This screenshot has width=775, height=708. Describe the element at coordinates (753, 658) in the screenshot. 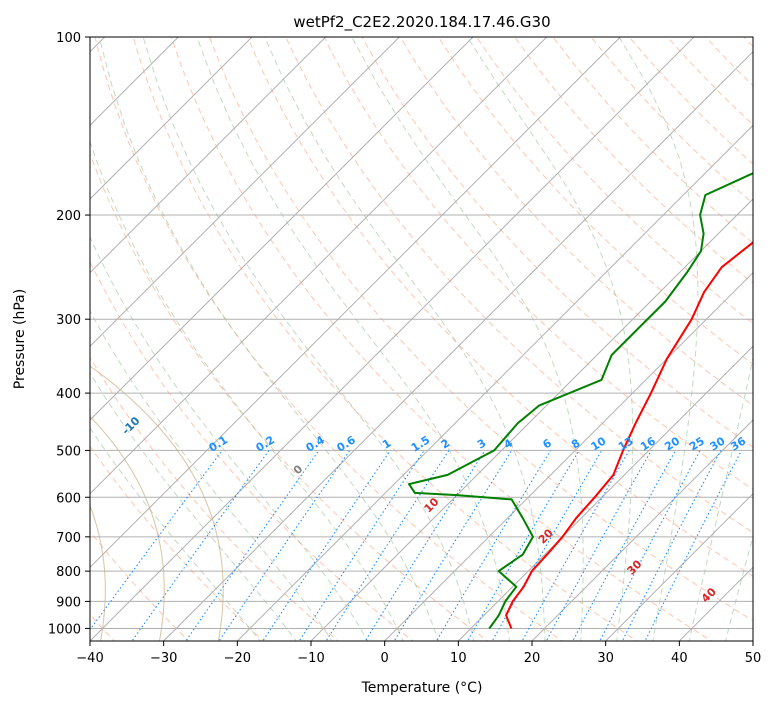

I see `x-tick-label: 50` at that location.